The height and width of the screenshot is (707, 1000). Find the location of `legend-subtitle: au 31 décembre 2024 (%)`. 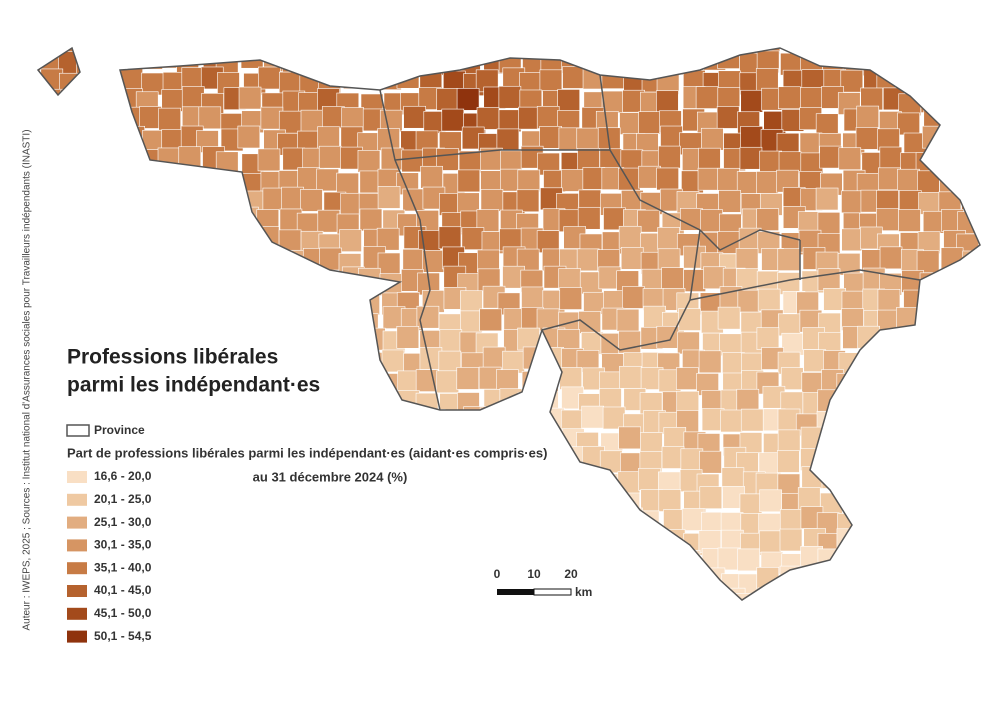

legend-subtitle: au 31 décembre 2024 (%) is located at coordinates (330, 476).